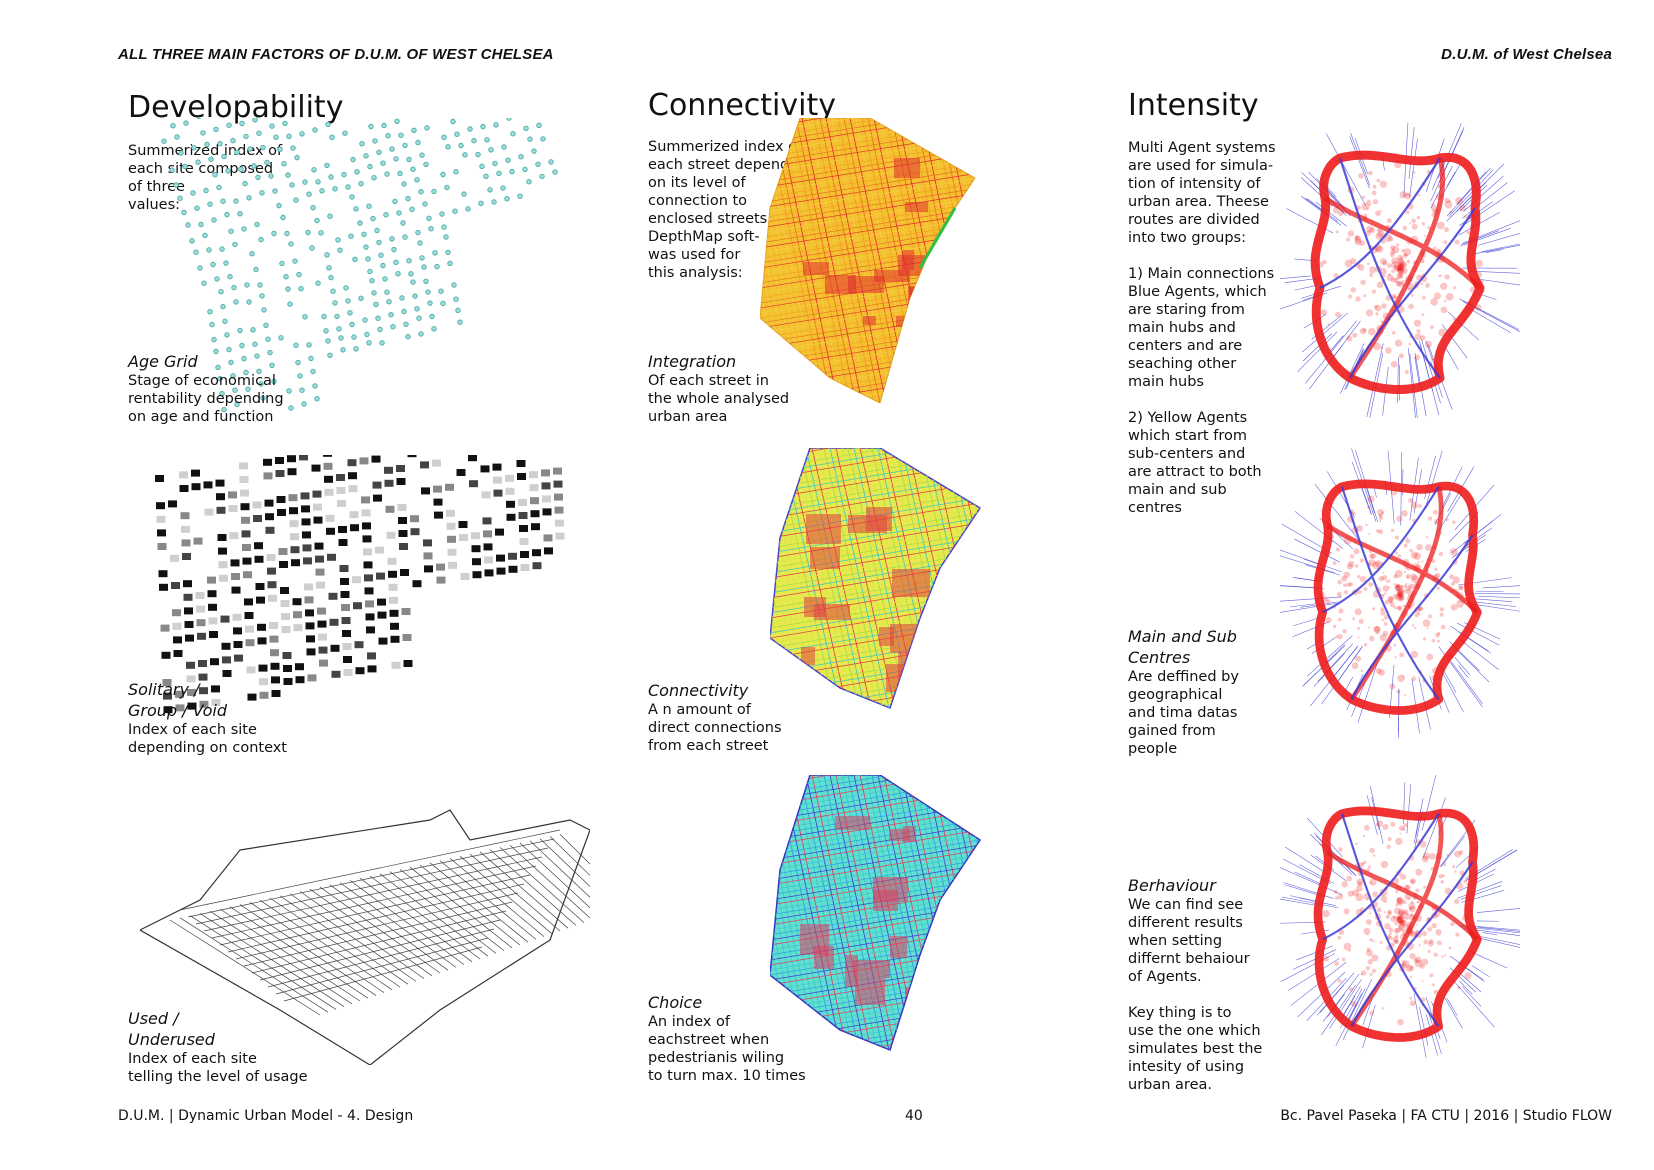  Describe the element at coordinates (236, 107) in the screenshot. I see `developability-title: Developability` at that location.